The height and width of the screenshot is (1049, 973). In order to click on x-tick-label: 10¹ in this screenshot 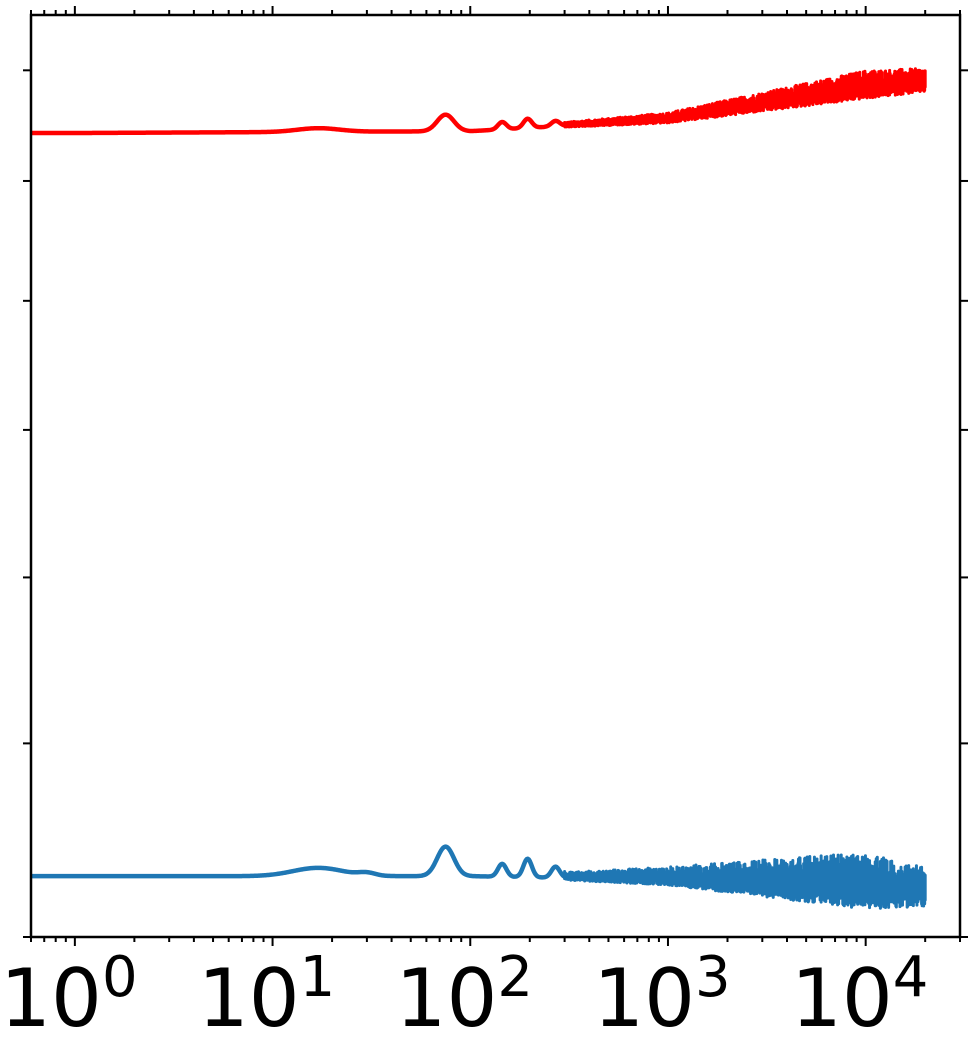, I will do `click(266, 995)`.